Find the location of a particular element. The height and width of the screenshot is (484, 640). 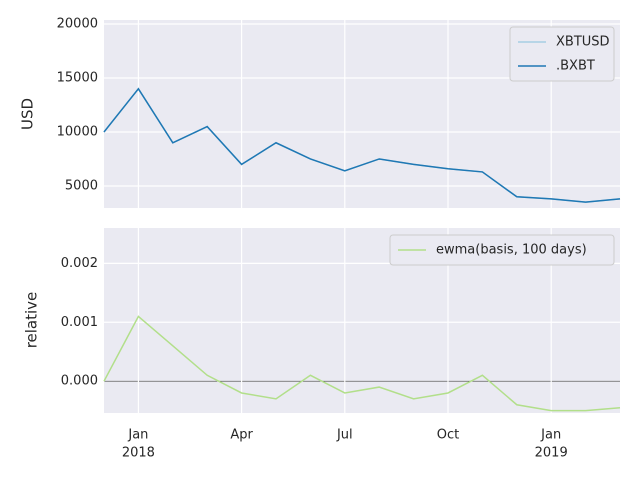

y-tick-label: 0.002 is located at coordinates (79, 263).